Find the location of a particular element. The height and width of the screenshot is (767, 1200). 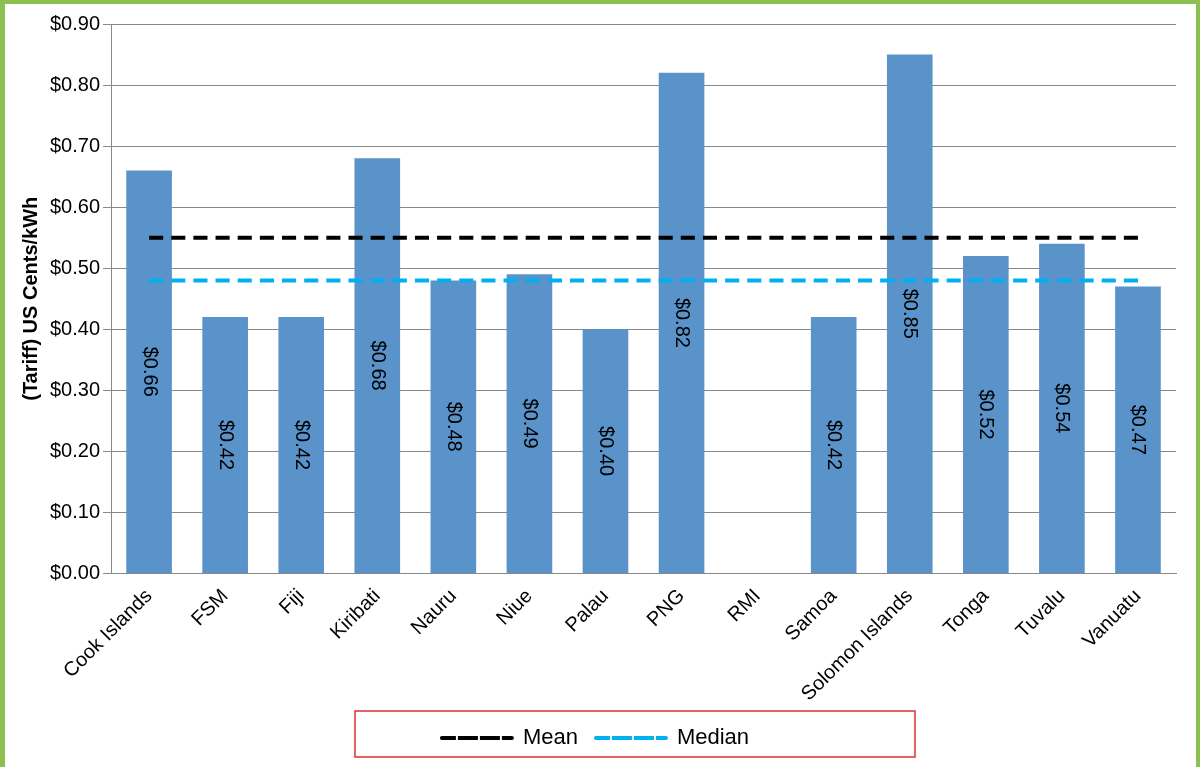

y-tick-label: $0.60 is located at coordinates (75, 205).